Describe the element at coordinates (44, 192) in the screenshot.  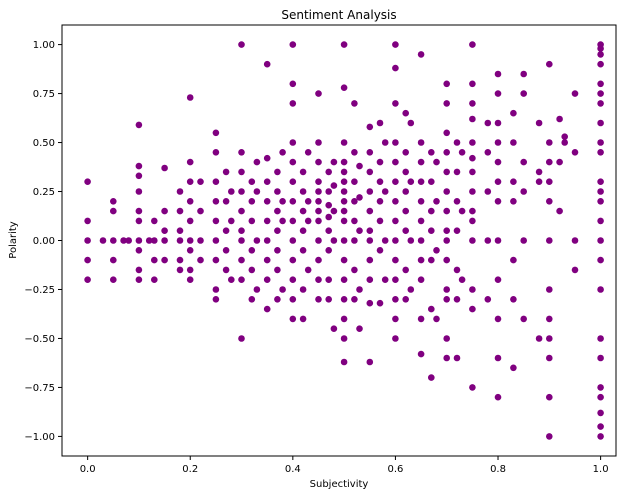
I see `y-tick-label: 0.25` at that location.